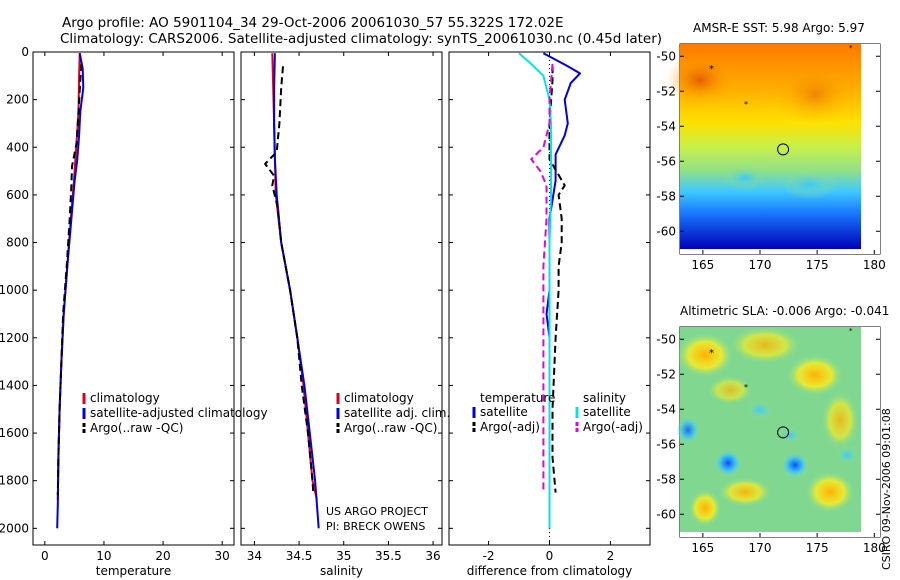  I want to click on temperature-series-satellite-adjusted-climatology, so click(70, 291).